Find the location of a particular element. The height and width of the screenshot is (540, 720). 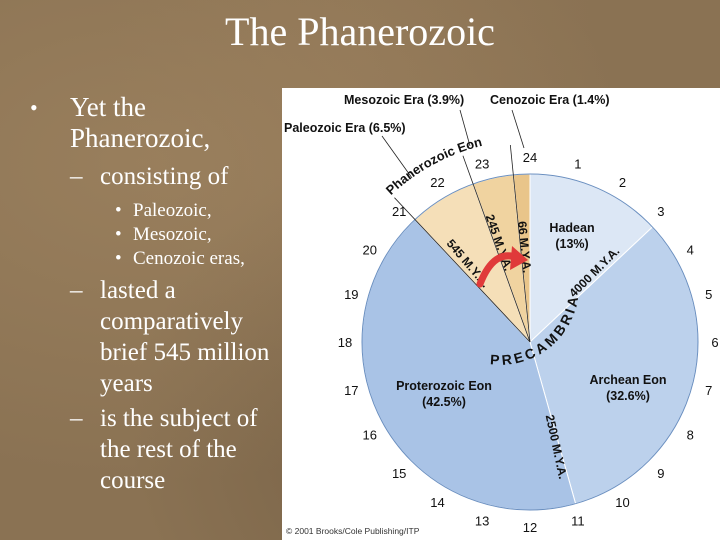

slide-title: The Phanerozoic is located at coordinates (360, 31).